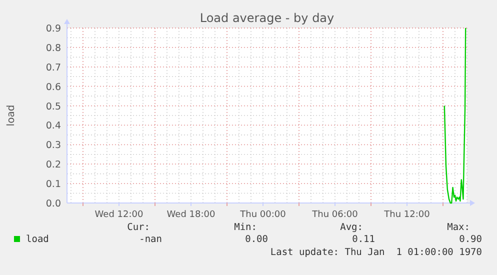  What do you see at coordinates (245, 227) in the screenshot?
I see `text: Min:` at bounding box center [245, 227].